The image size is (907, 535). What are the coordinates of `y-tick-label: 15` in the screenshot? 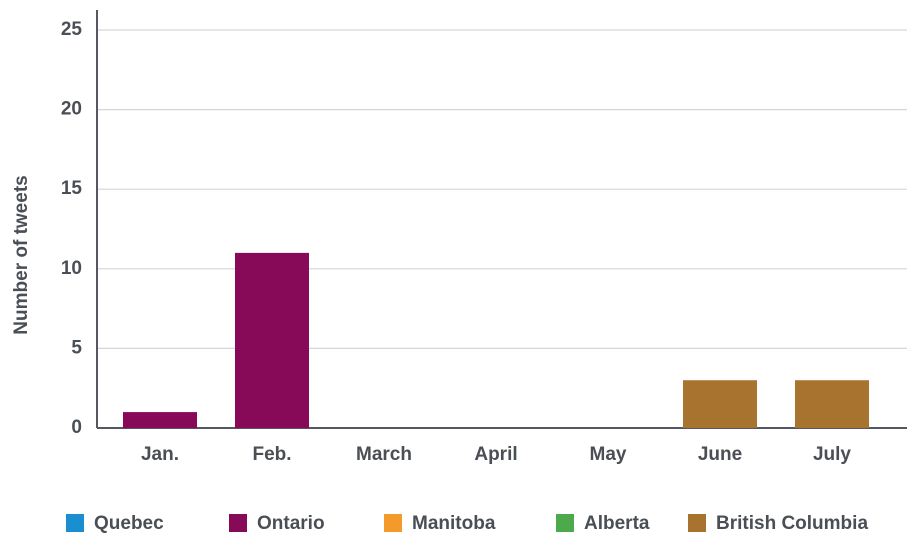 It's located at (72, 188).